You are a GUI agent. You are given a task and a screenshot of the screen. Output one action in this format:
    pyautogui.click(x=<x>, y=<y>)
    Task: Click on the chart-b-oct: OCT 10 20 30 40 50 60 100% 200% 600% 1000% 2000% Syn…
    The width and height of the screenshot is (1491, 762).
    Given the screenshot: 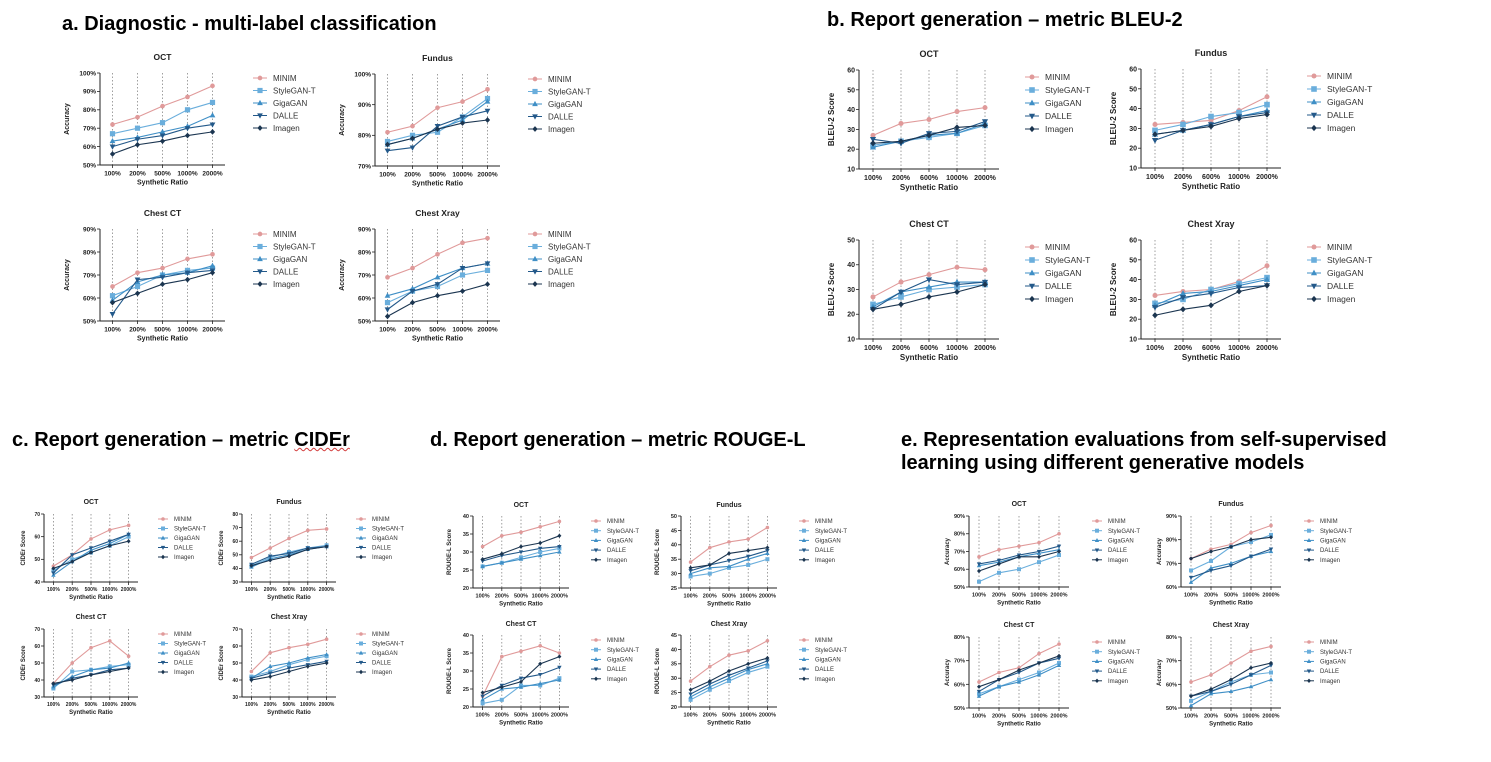 What is the action you would take?
    pyautogui.click(x=958, y=120)
    